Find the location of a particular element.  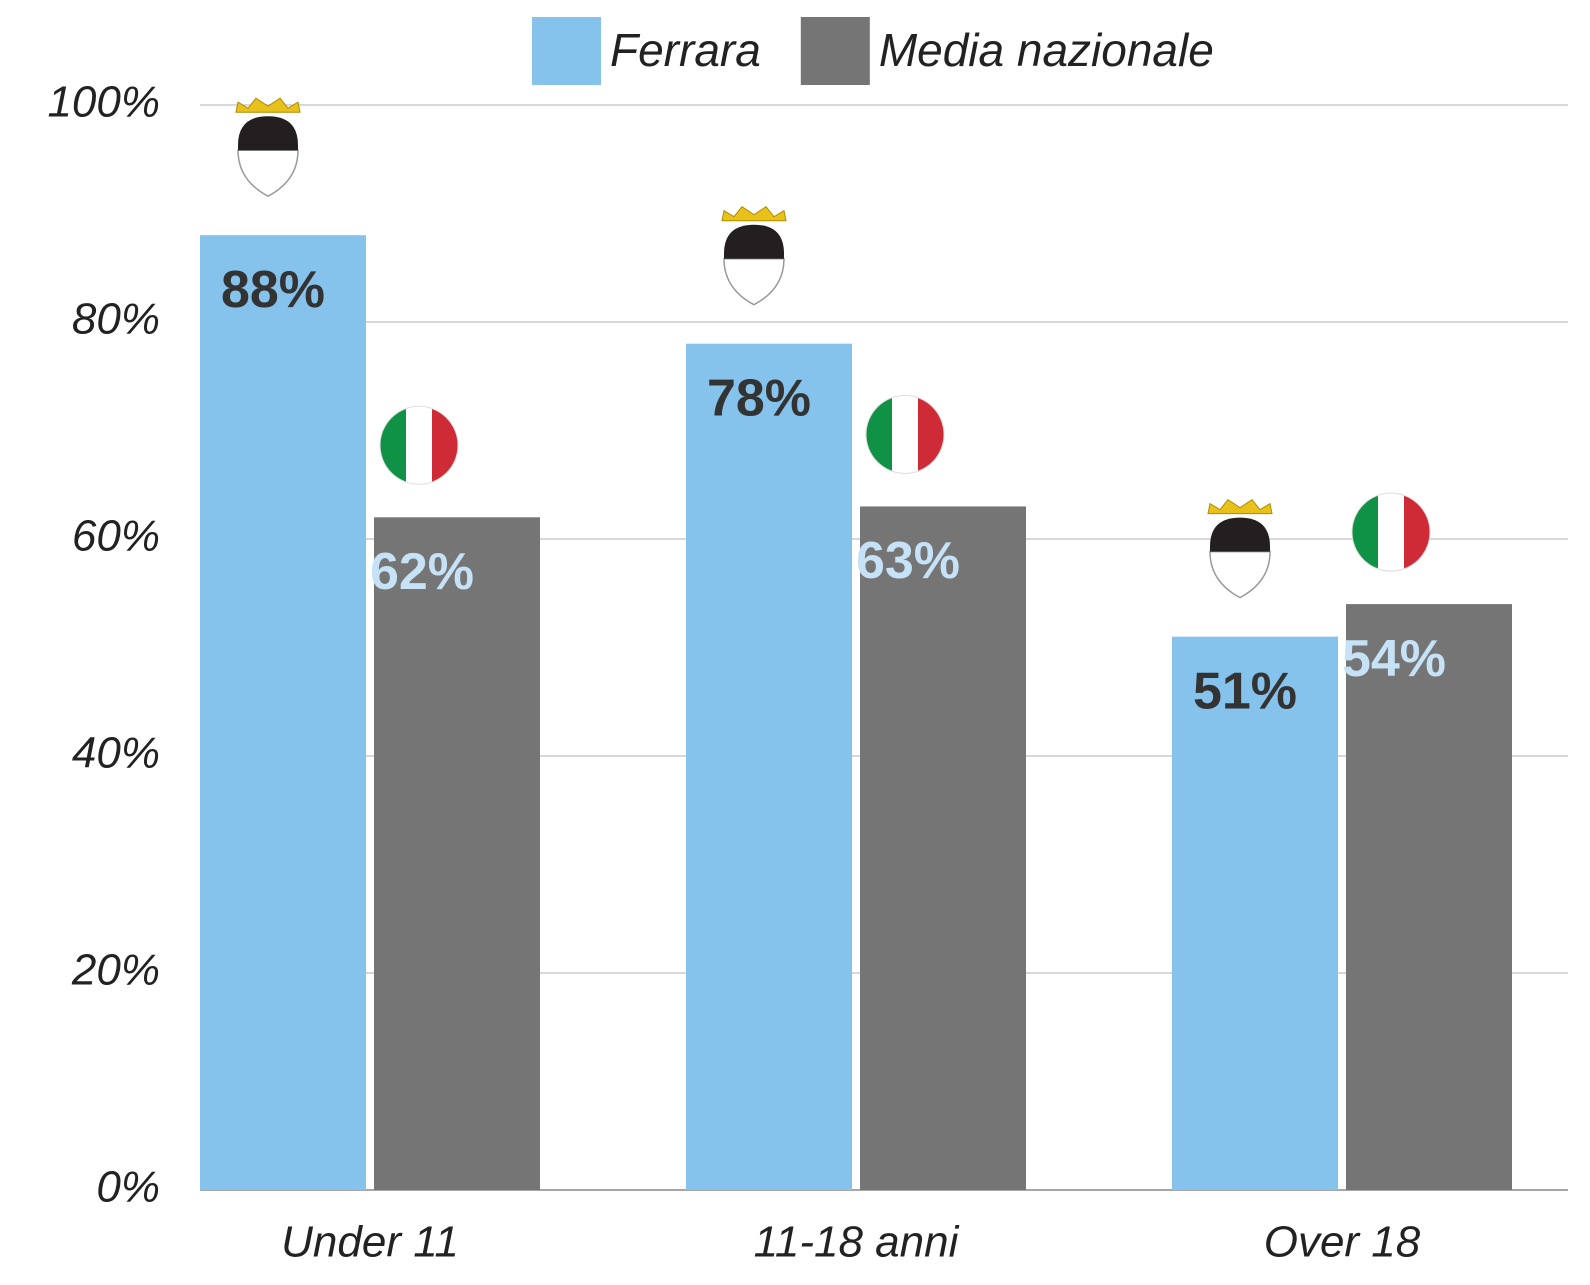

value-label: 88% is located at coordinates (273, 290).